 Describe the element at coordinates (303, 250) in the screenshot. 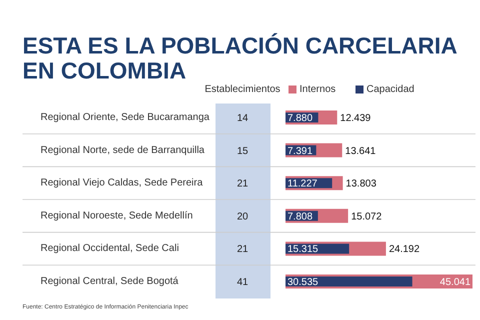

I see `data-label: 15.315` at that location.